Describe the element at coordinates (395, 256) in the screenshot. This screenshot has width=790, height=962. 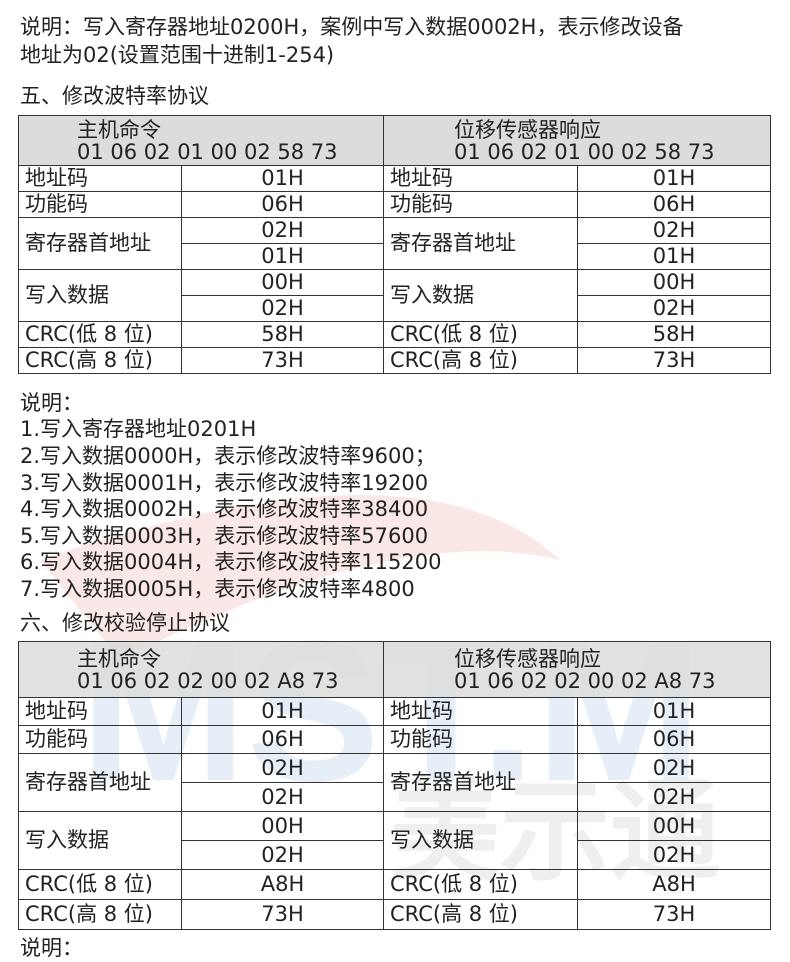
I see `table-row: 01H 01H` at that location.